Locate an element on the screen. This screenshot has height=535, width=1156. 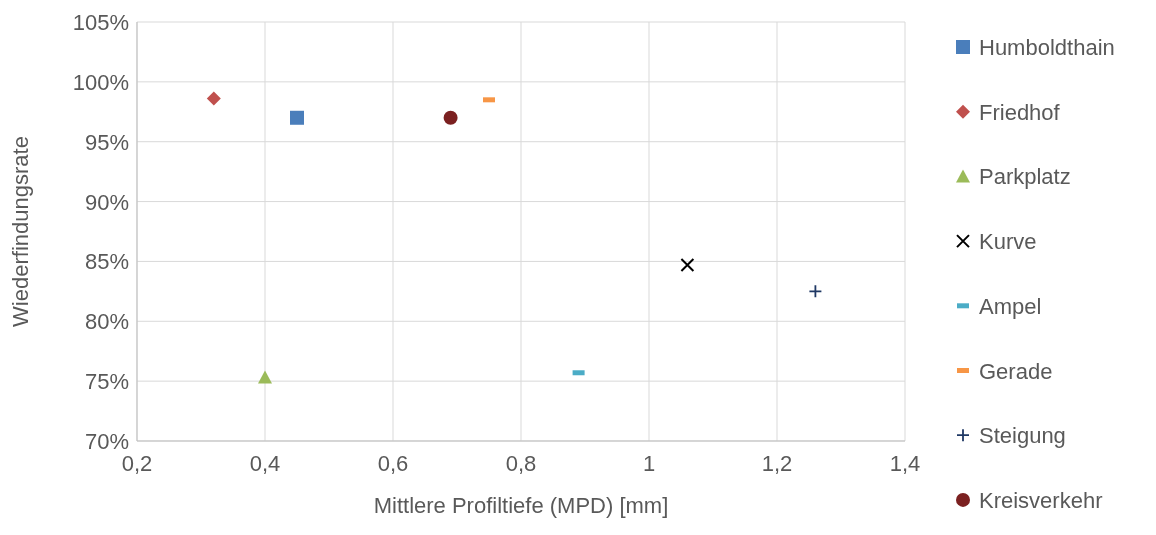
y-tick-label: 85% is located at coordinates (106, 262).